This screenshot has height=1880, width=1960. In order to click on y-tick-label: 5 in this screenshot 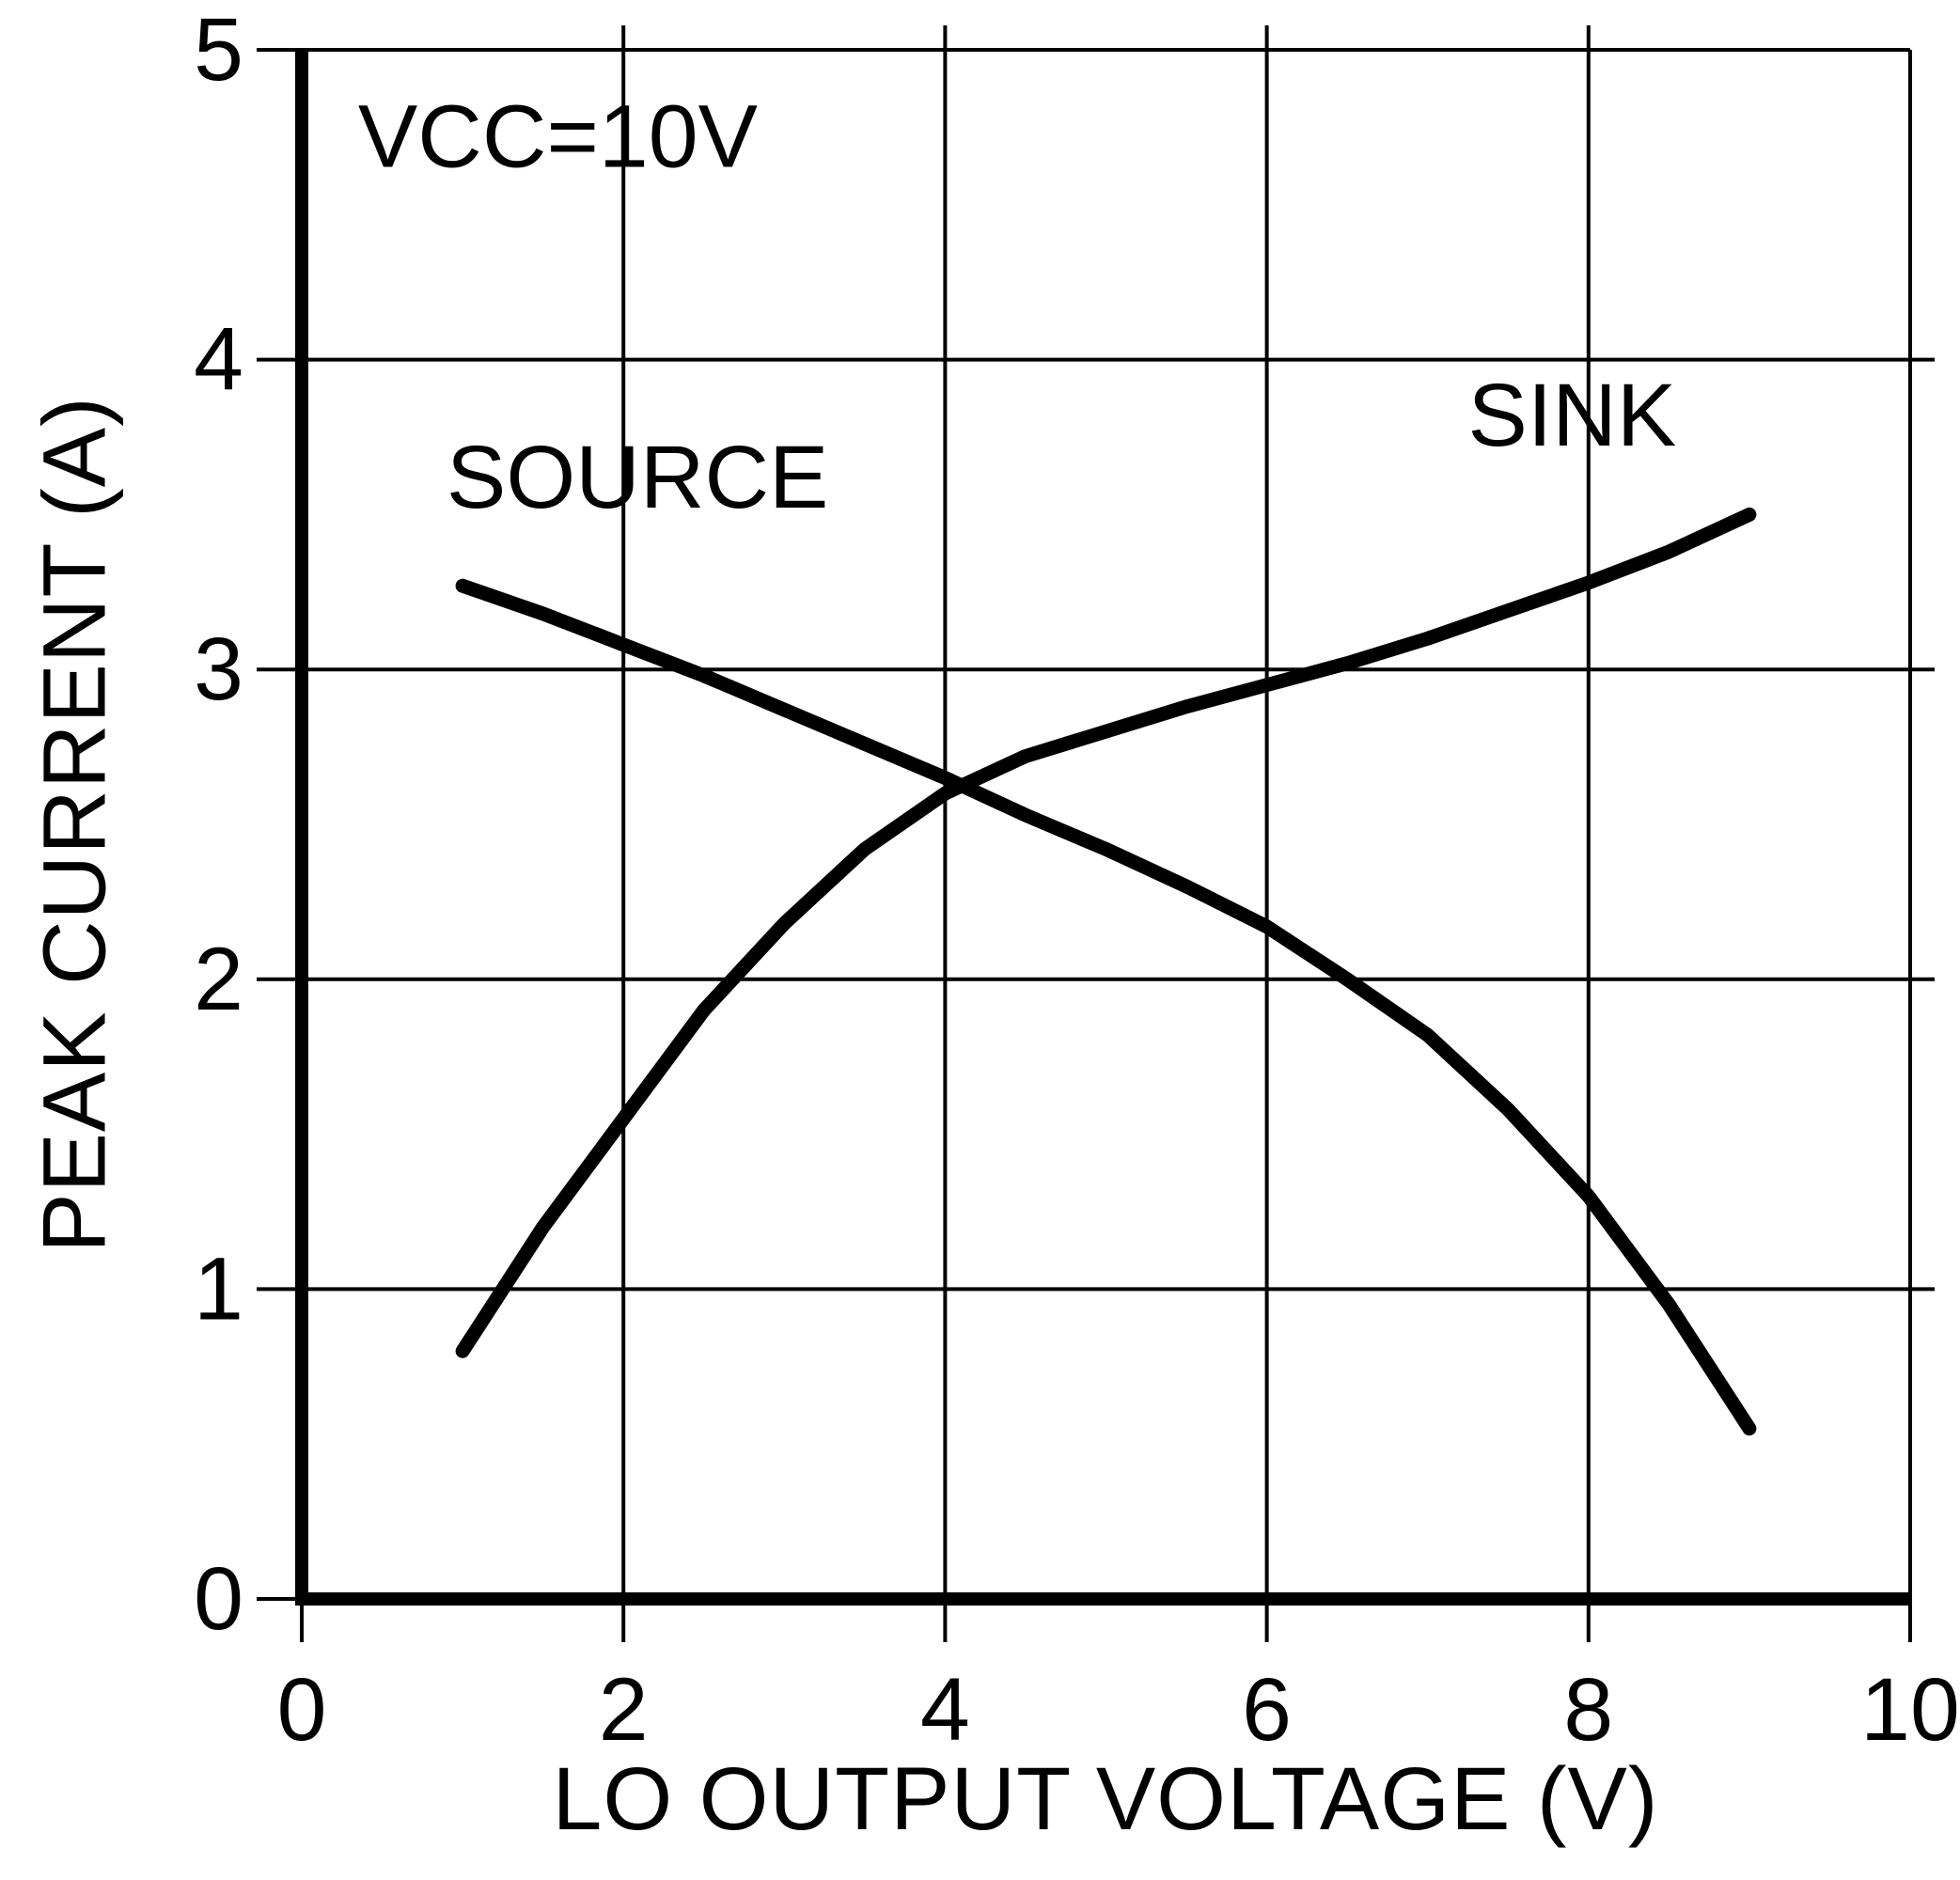, I will do `click(218, 50)`.